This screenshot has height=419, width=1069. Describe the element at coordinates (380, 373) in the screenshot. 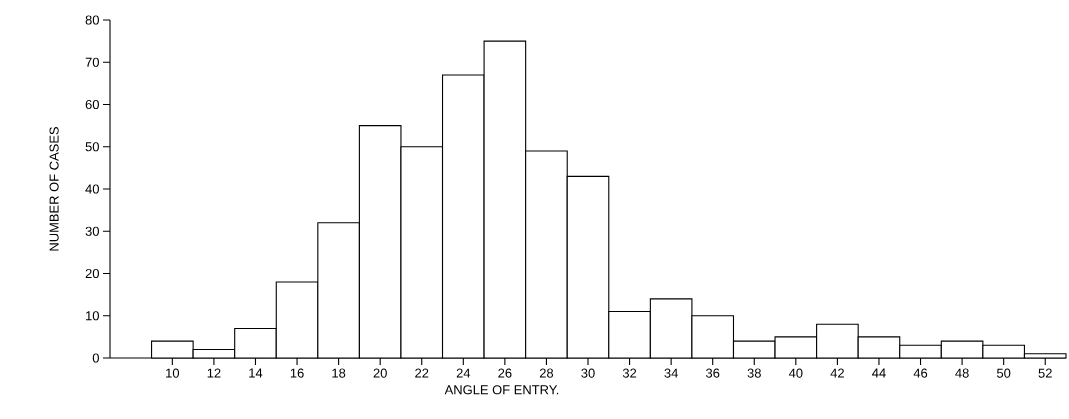

I see `x-tick-label: 20` at that location.